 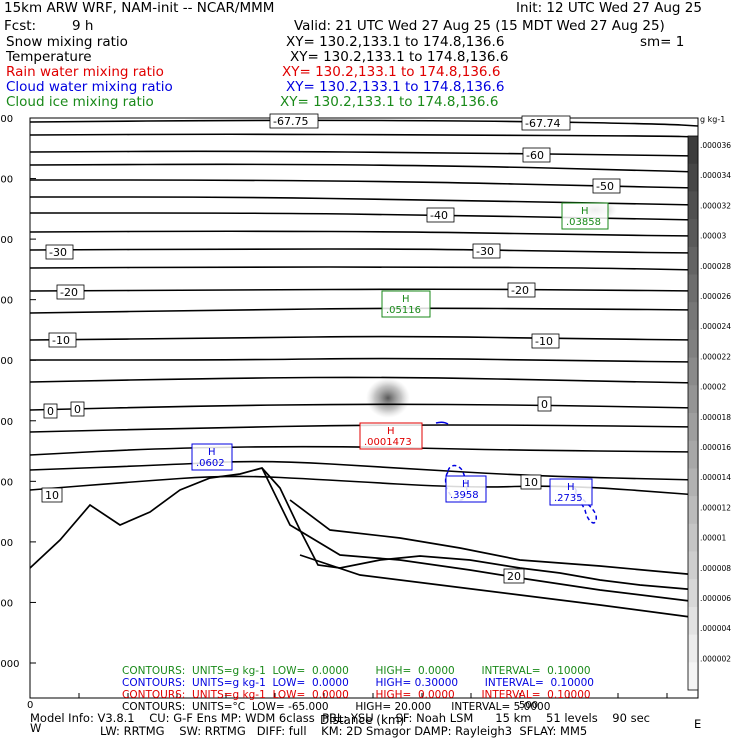 What do you see at coordinates (393, 707) in the screenshot?
I see `ci-high: HIGH= 20.000` at bounding box center [393, 707].